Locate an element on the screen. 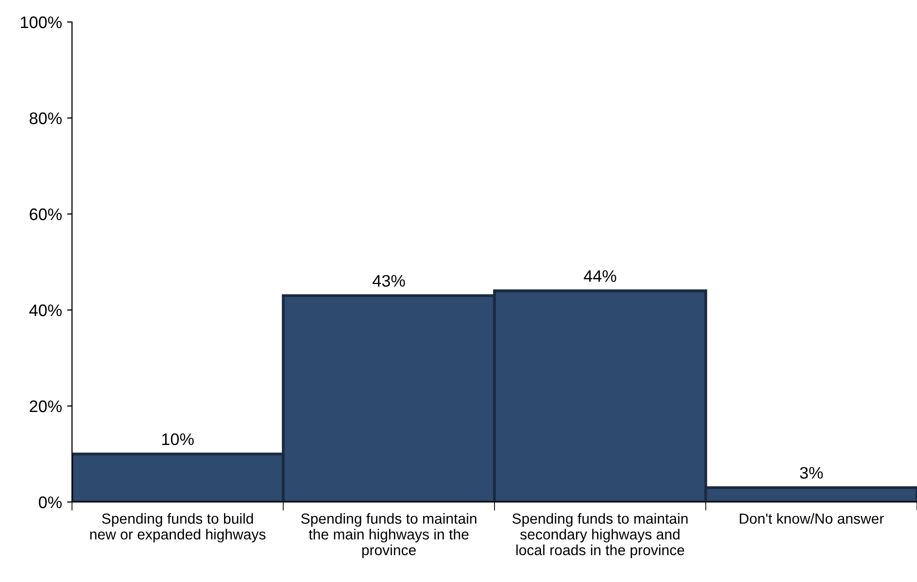 Image resolution: width=917 pixels, height=582 pixels. x-tick-label: Spending funds to maintain the main highways in the province is located at coordinates (388, 535).